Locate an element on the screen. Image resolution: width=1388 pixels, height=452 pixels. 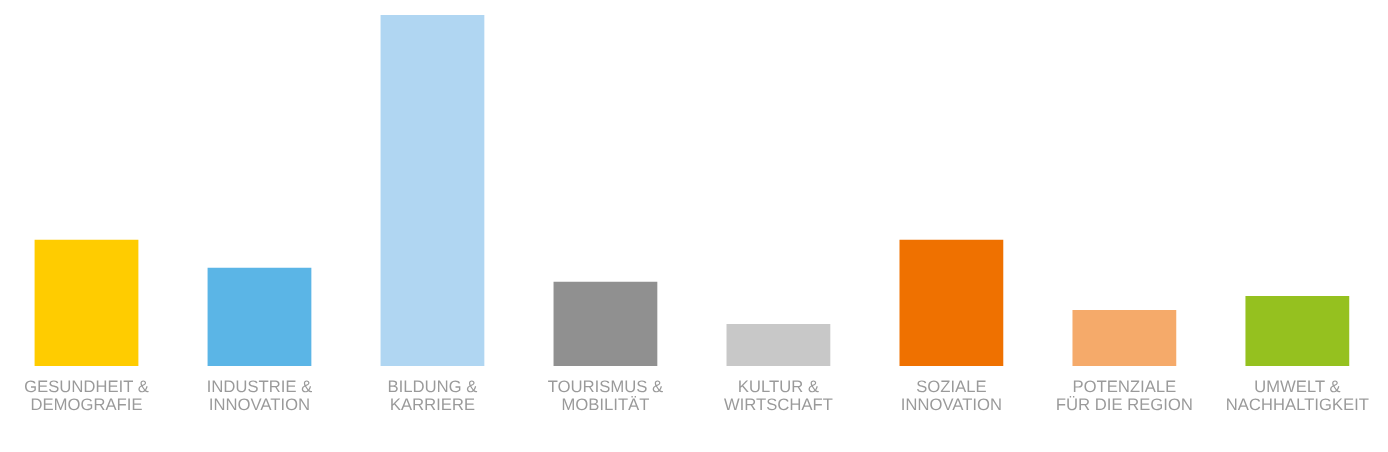
x-tick-label: BILDUNG & KARRIERE is located at coordinates (433, 395).